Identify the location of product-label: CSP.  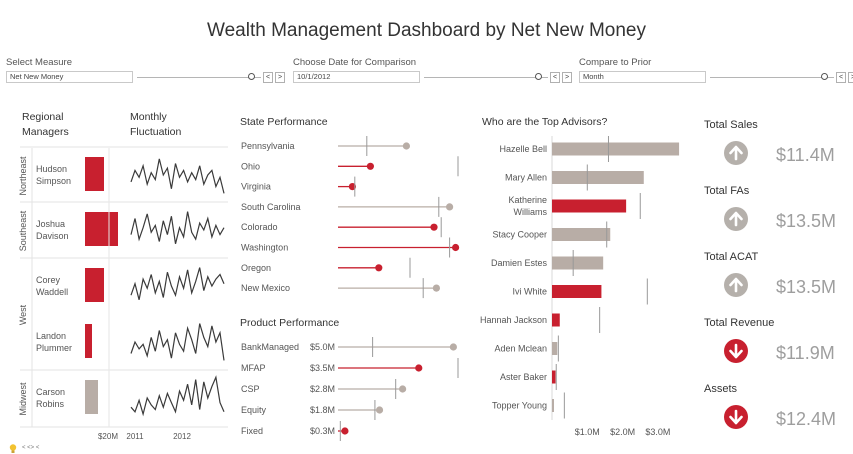
(250, 389).